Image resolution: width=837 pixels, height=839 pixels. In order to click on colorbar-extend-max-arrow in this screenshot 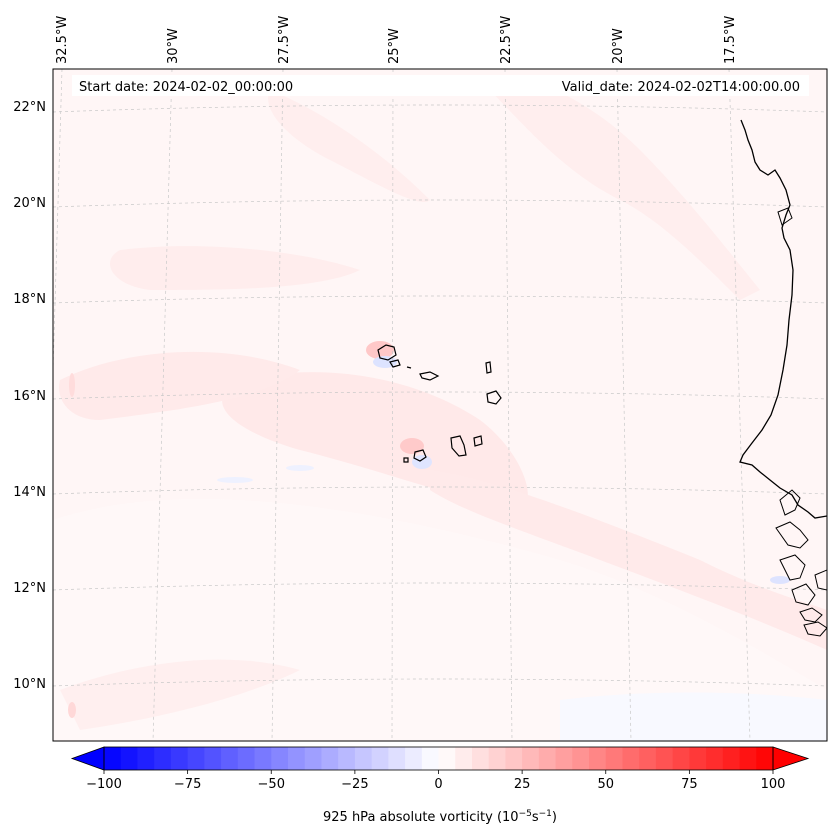, I will do `click(791, 758)`.